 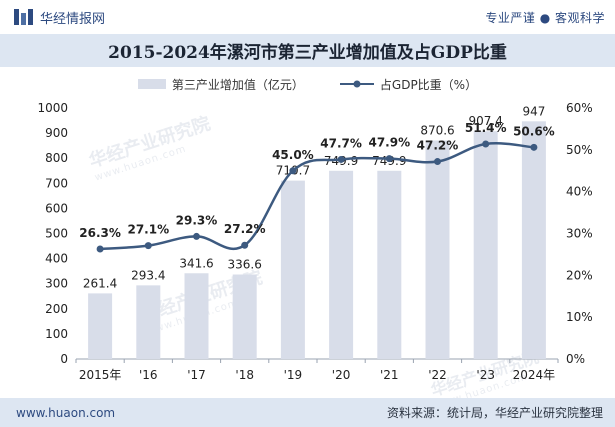 I want to click on title-band: 2015-2024年漯河市第三产业增加值及占GDP比重, so click(x=307, y=50).